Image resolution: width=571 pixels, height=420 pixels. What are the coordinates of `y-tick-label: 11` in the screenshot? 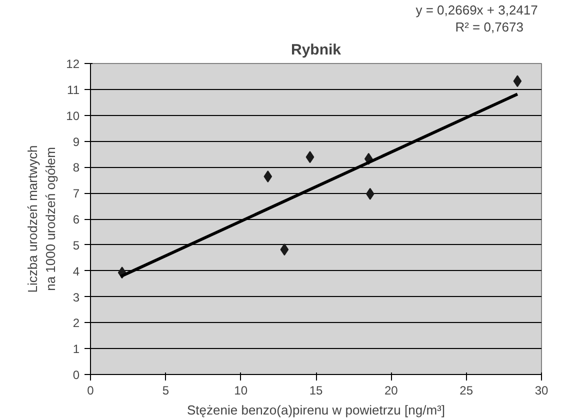 It's located at (73, 89).